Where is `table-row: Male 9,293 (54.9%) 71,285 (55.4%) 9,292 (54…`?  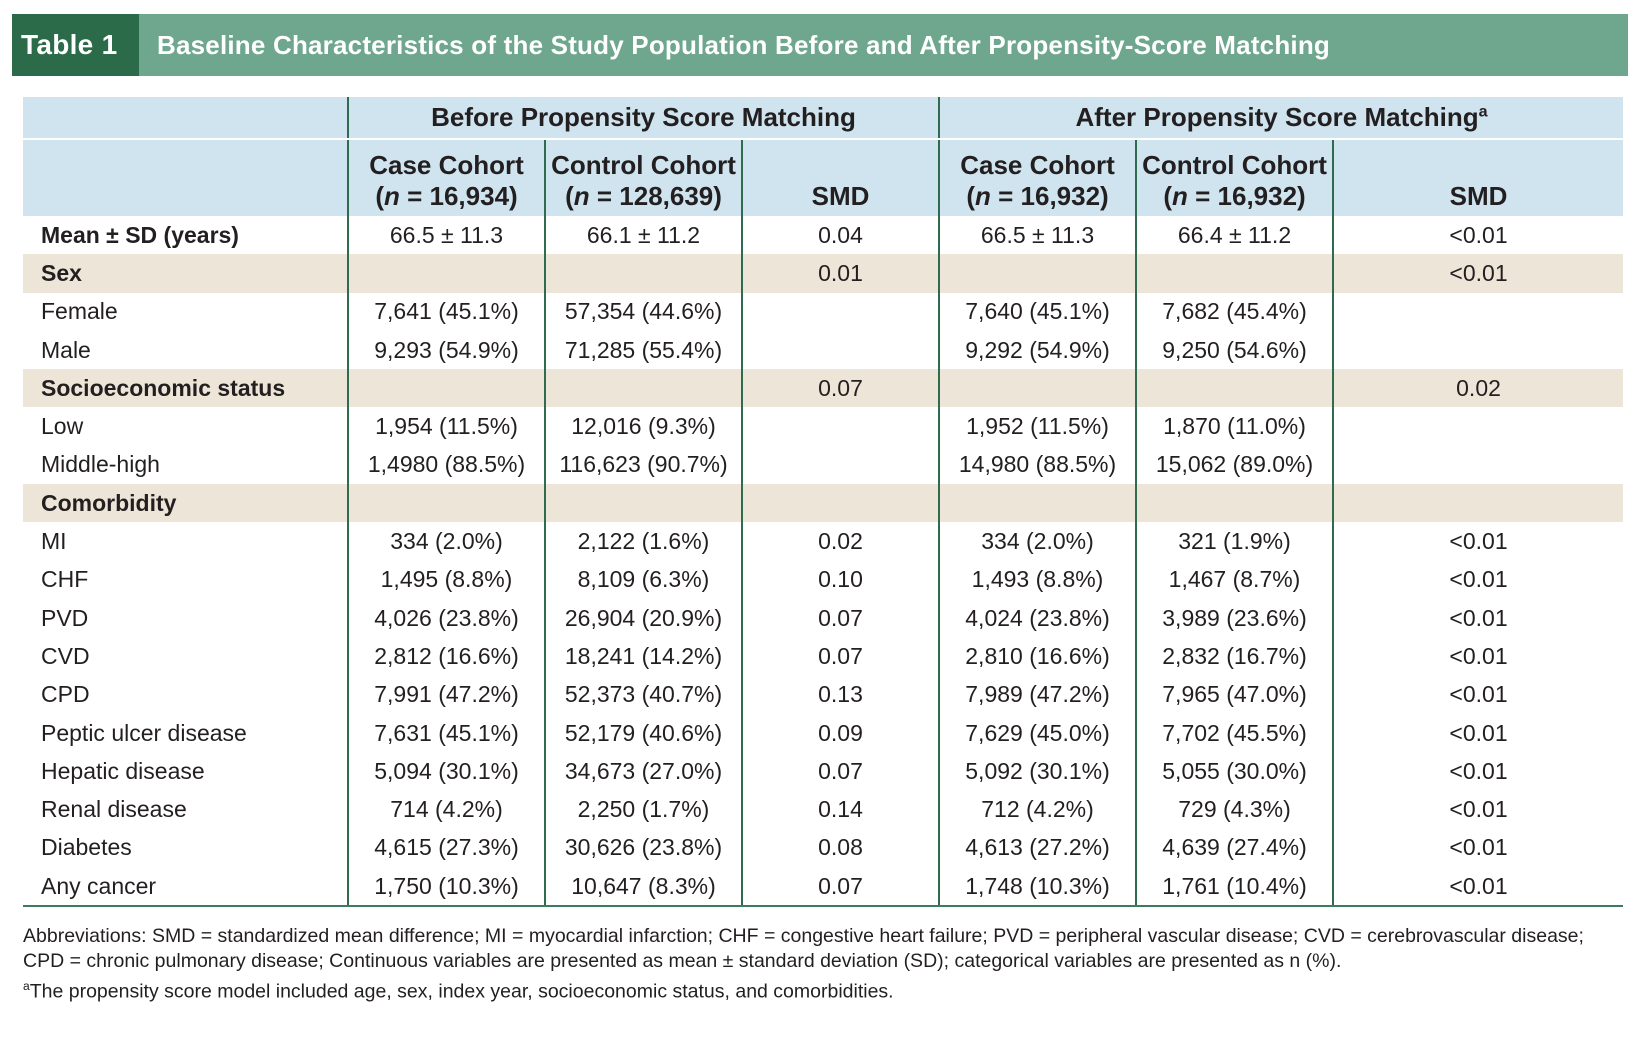 table-row: Male 9,293 (54.9%) 71,285 (55.4%) 9,292 (54… is located at coordinates (823, 350).